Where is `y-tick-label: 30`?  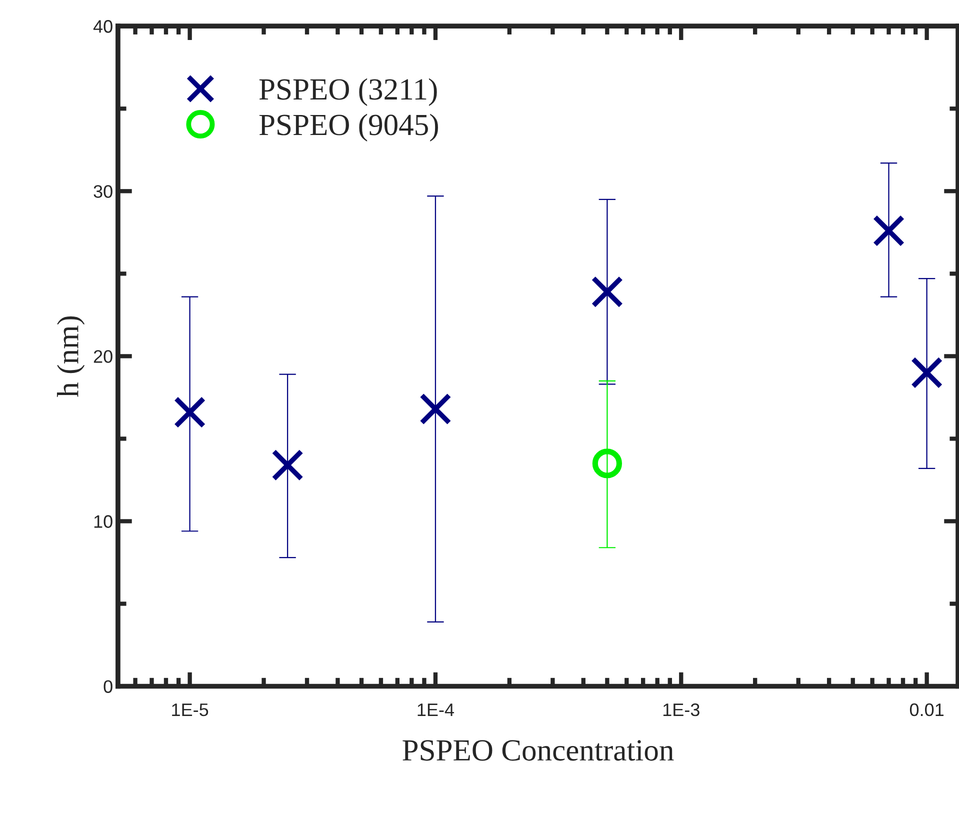
y-tick-label: 30 is located at coordinates (103, 191).